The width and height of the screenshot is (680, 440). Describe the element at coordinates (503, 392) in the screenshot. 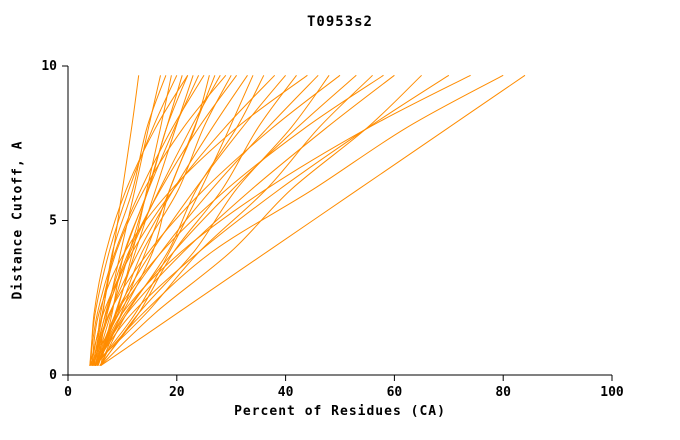

I see `x-tick-label: 80` at that location.